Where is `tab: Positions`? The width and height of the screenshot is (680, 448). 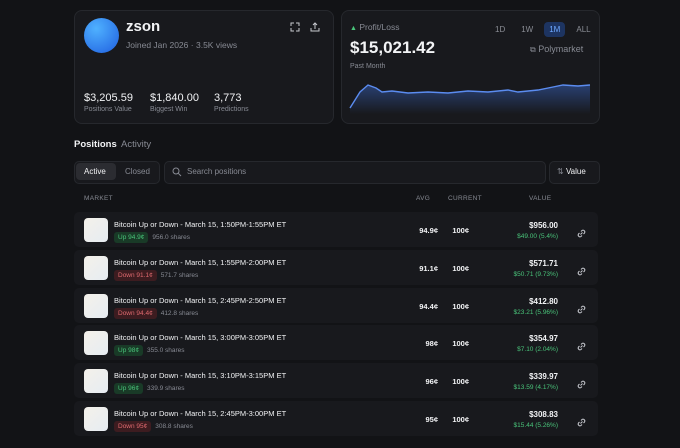
tab: Positions is located at coordinates (95, 144).